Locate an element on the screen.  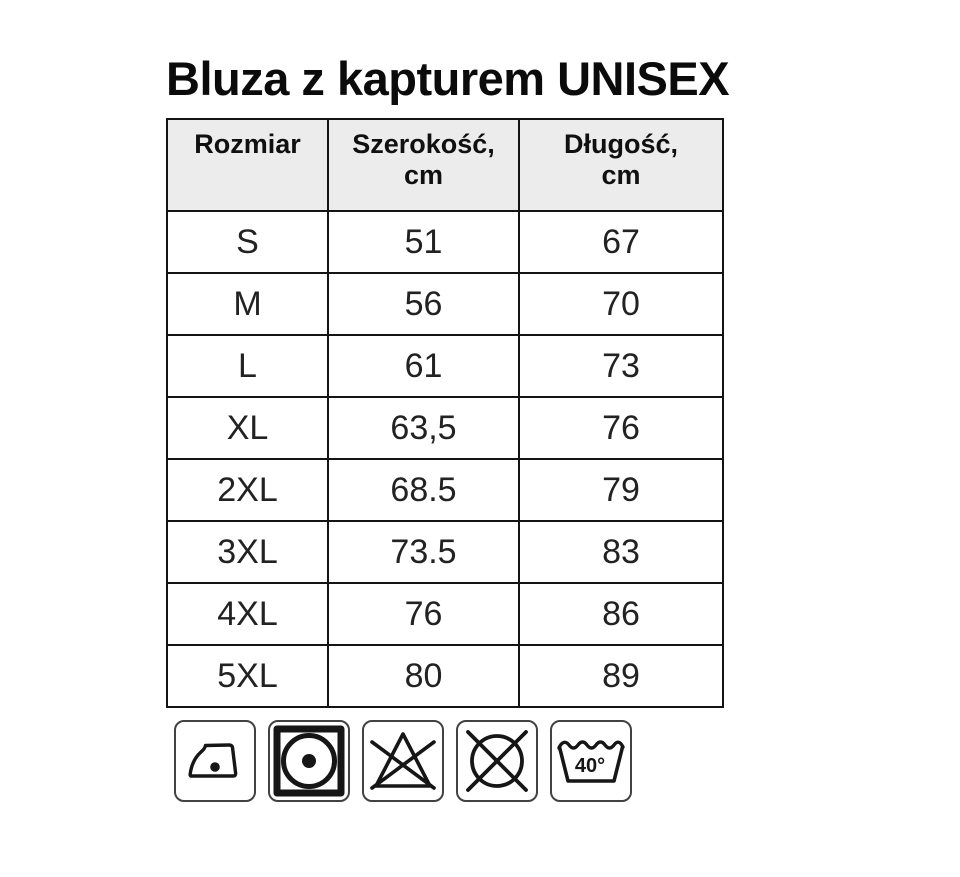
header-row: Rozmiar Szerokość, cm Długość, cm is located at coordinates (445, 165).